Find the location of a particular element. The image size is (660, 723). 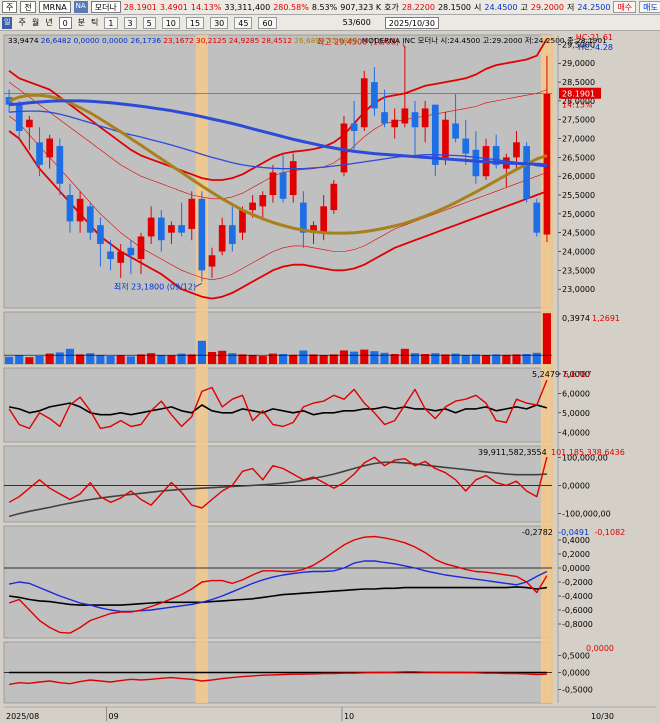

low-annotation: 최저 23,1800 (09/12) is located at coordinates (155, 286).